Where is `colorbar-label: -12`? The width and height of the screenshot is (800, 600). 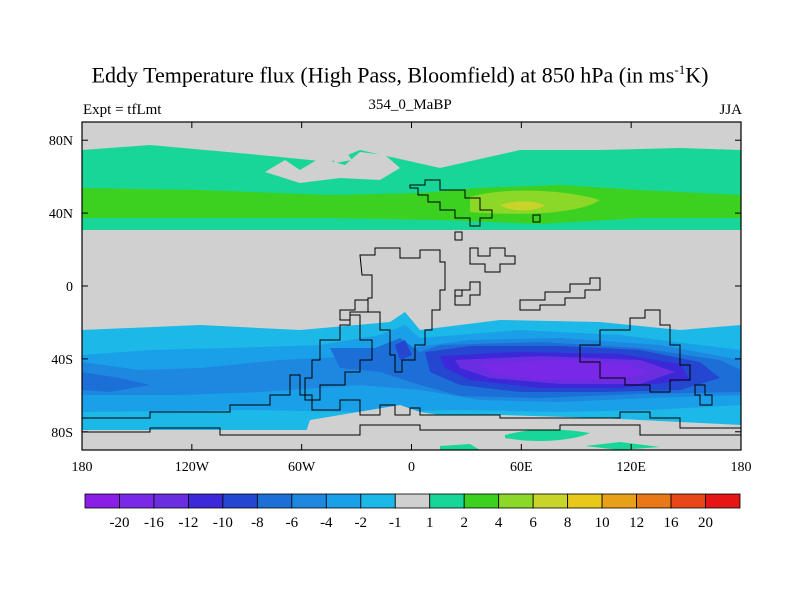 colorbar-label: -12 is located at coordinates (188, 523).